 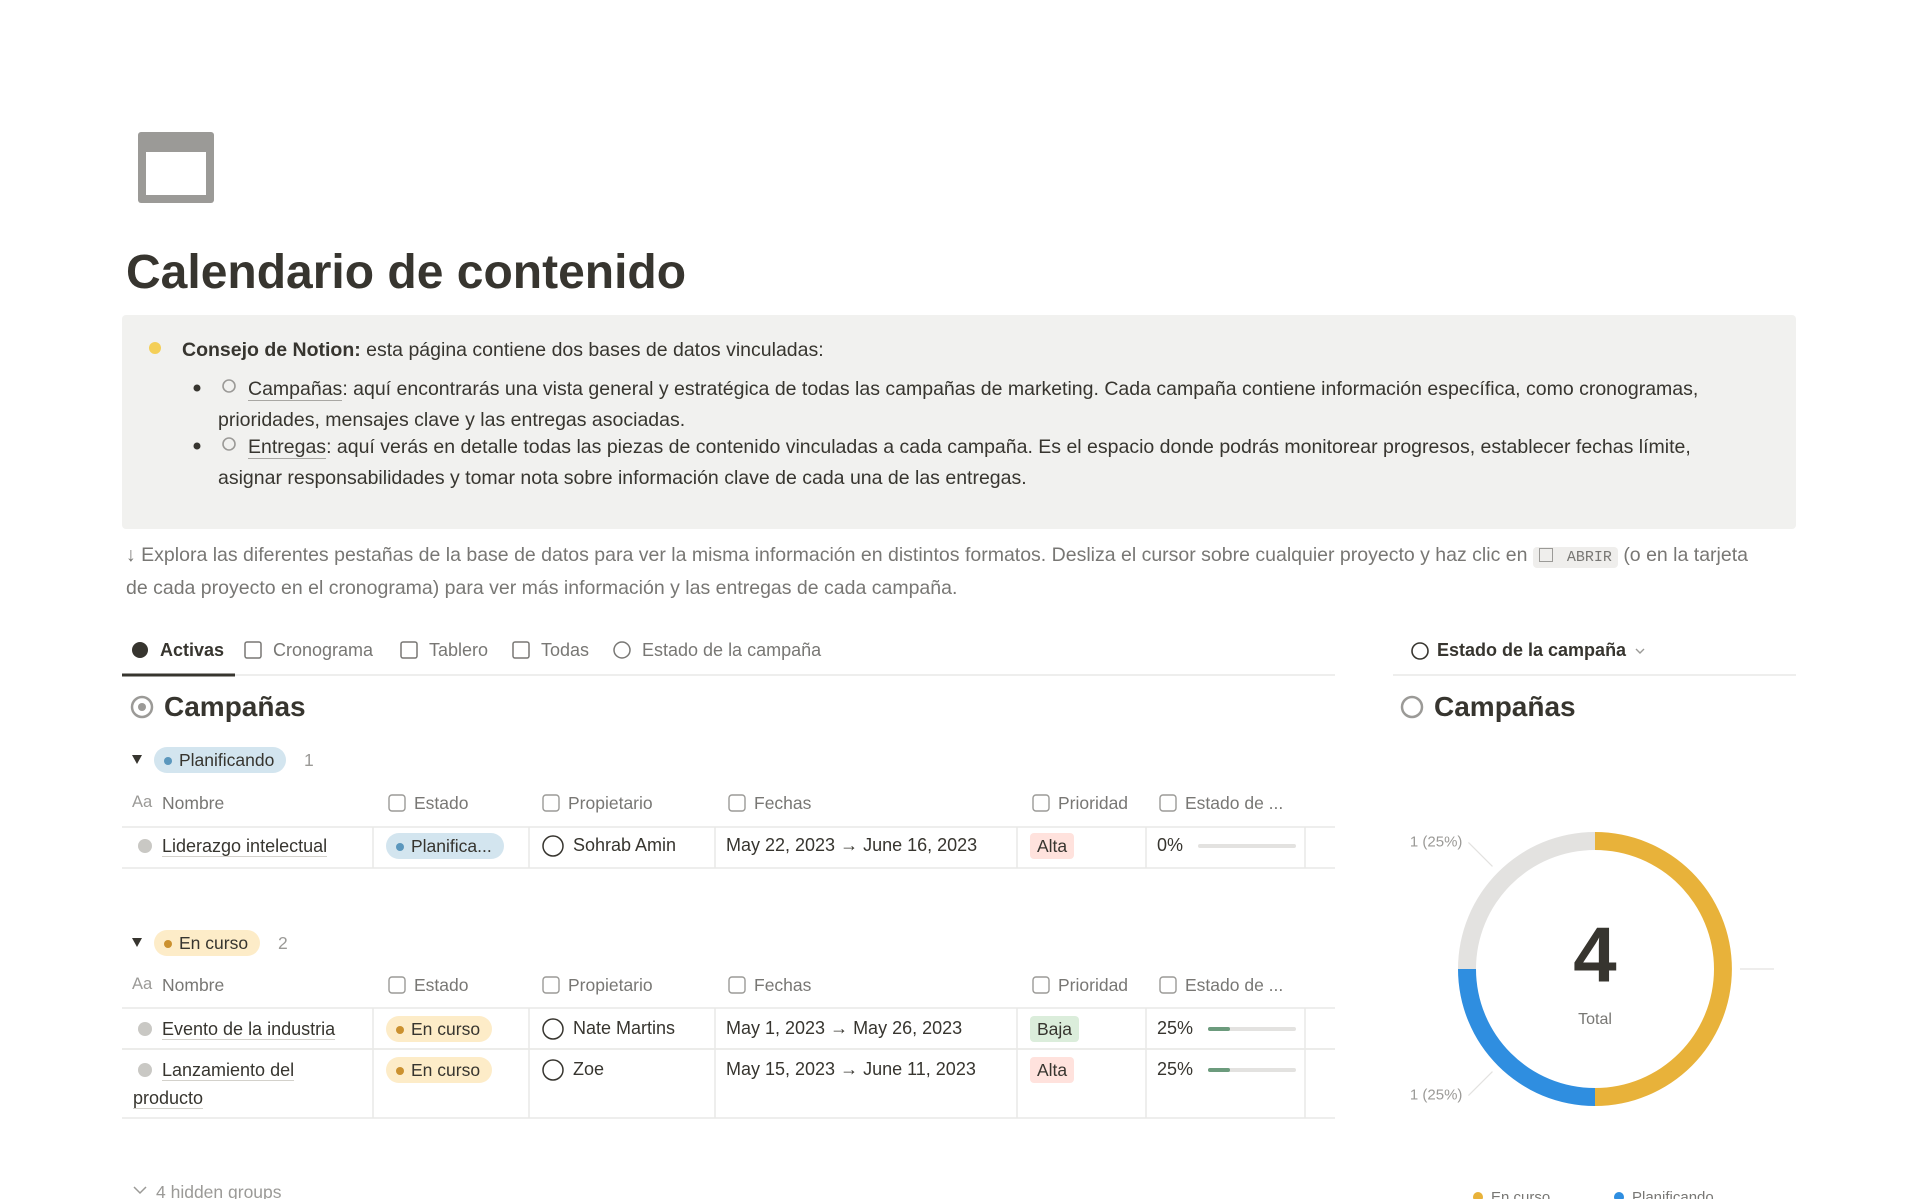 I want to click on callout-link: Campañas, so click(x=295, y=389).